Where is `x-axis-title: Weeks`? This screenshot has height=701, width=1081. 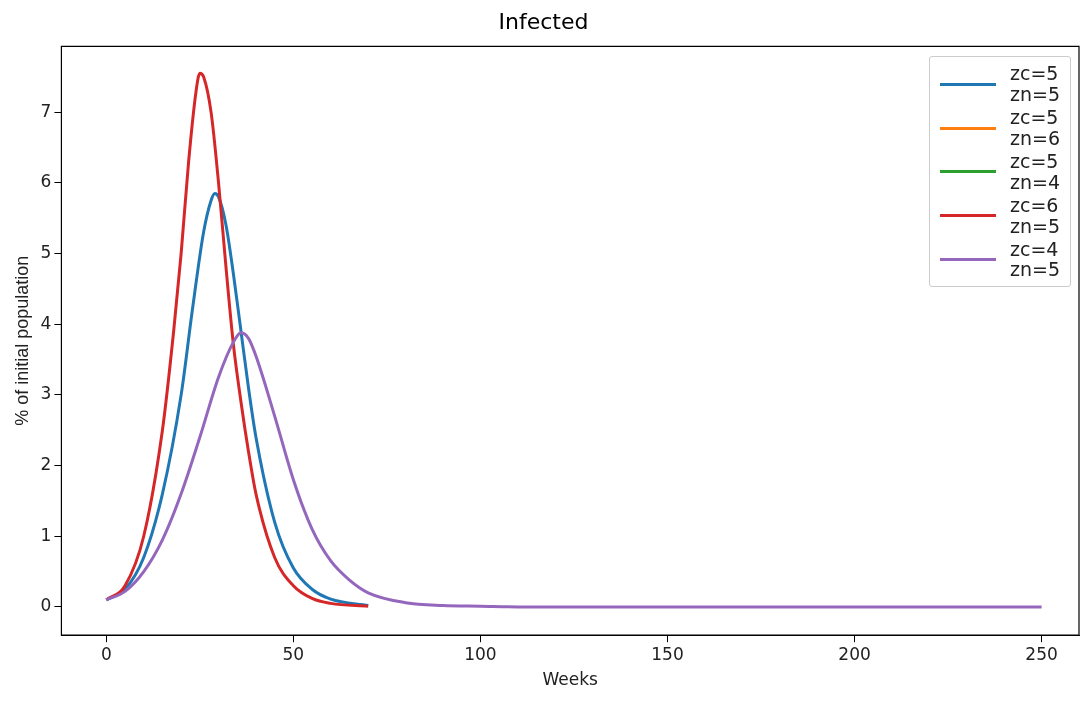
x-axis-title: Weeks is located at coordinates (570, 679).